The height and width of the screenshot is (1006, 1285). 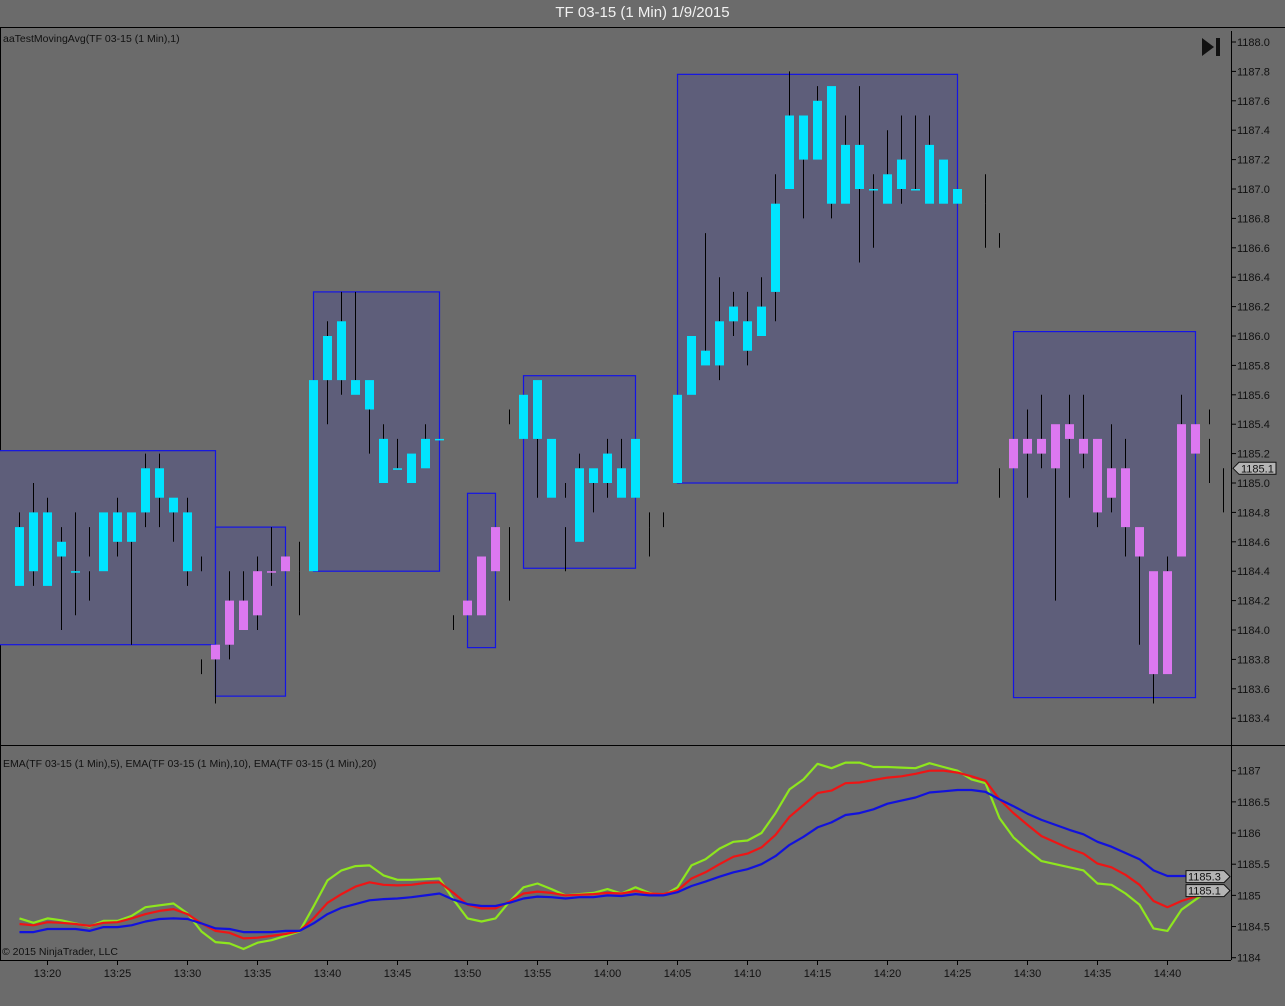 I want to click on range-box, so click(x=376, y=431).